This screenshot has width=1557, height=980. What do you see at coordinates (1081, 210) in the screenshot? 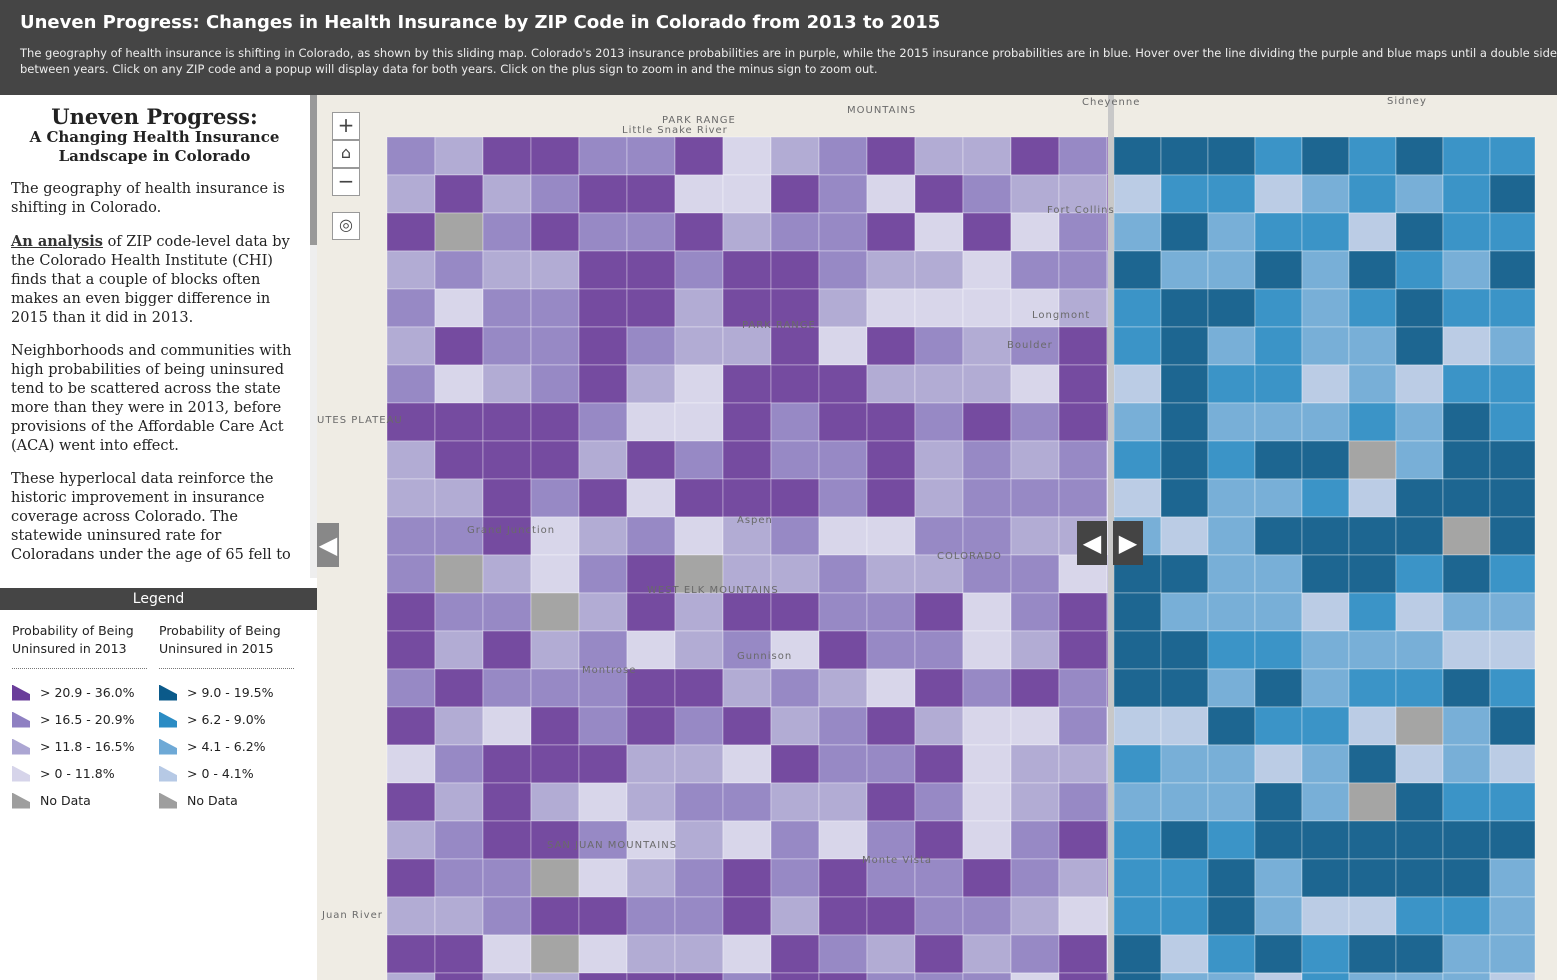
I see `map-label: Fort Collins` at bounding box center [1081, 210].